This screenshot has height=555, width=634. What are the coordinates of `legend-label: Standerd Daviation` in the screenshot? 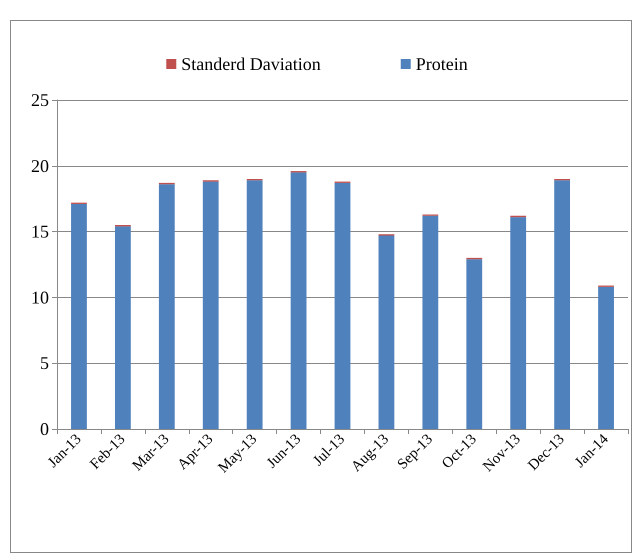 It's located at (251, 64).